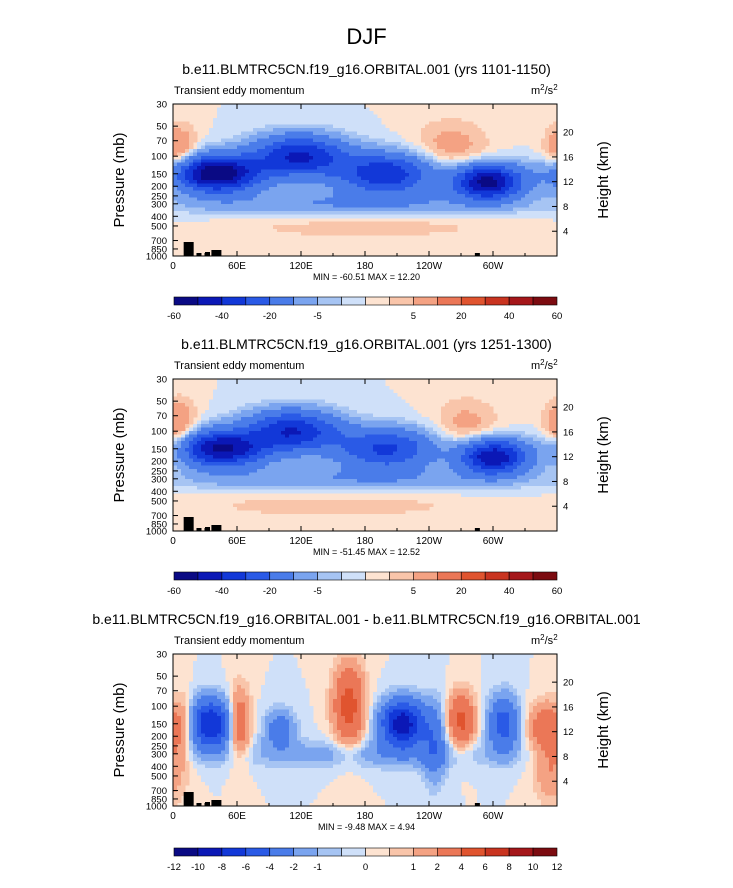 The image size is (733, 888). What do you see at coordinates (544, 90) in the screenshot?
I see `units-label: m2/s2` at bounding box center [544, 90].